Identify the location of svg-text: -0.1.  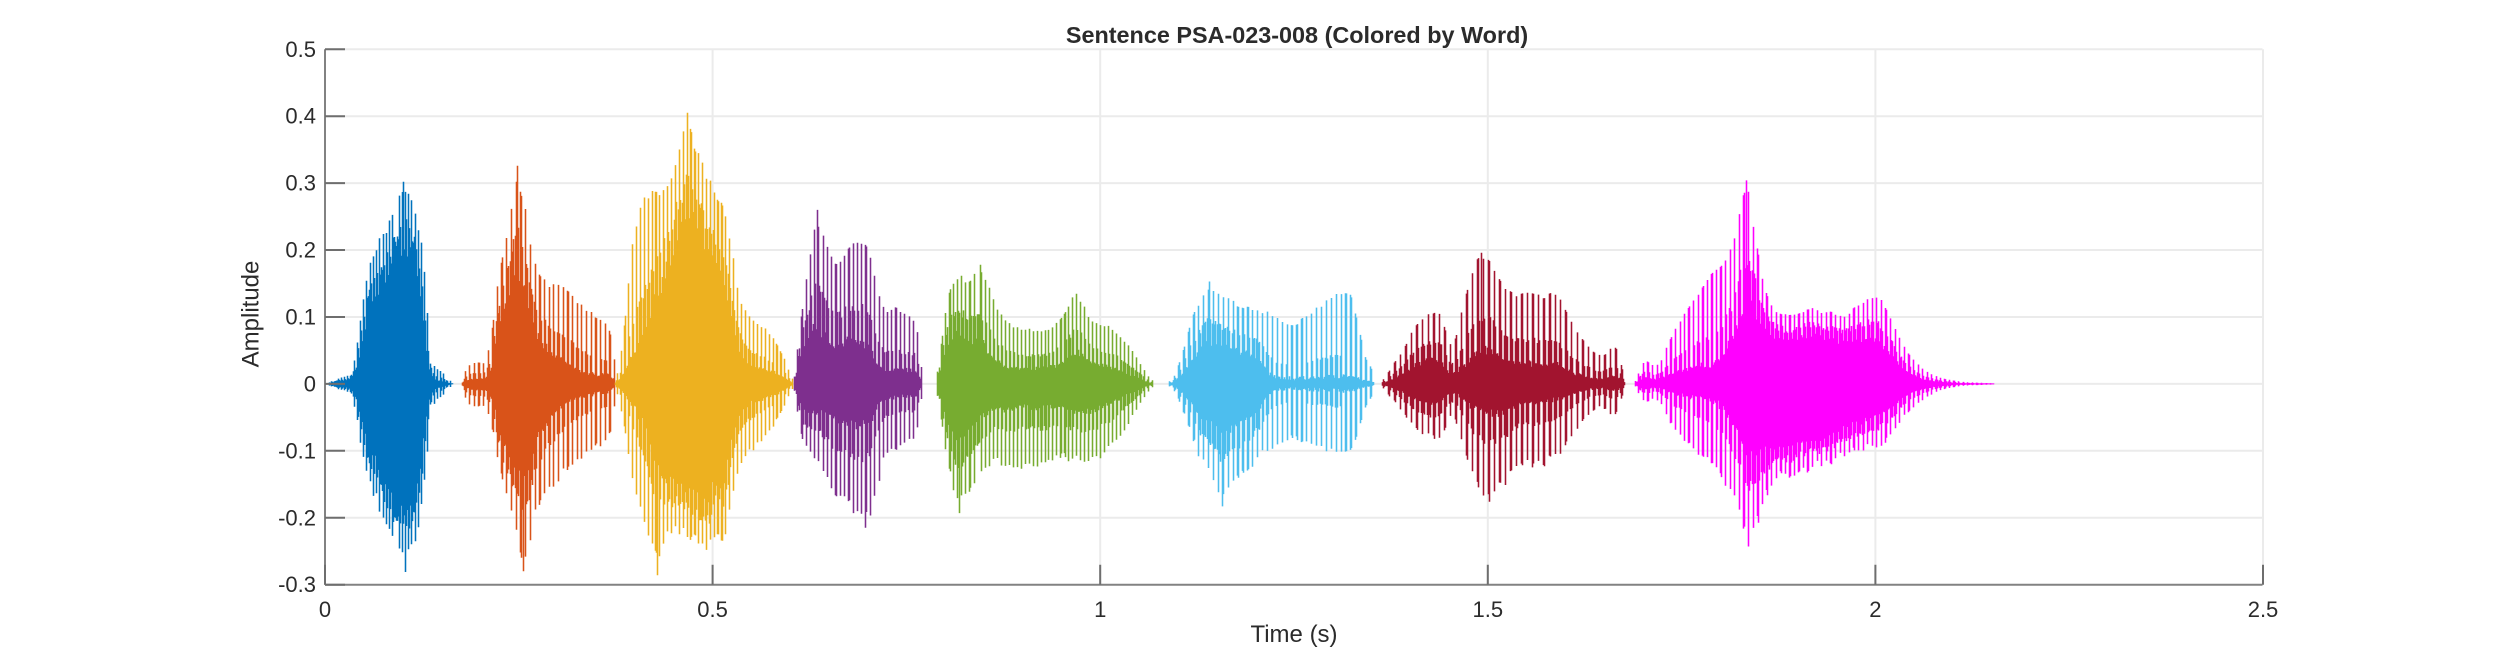
(297, 450).